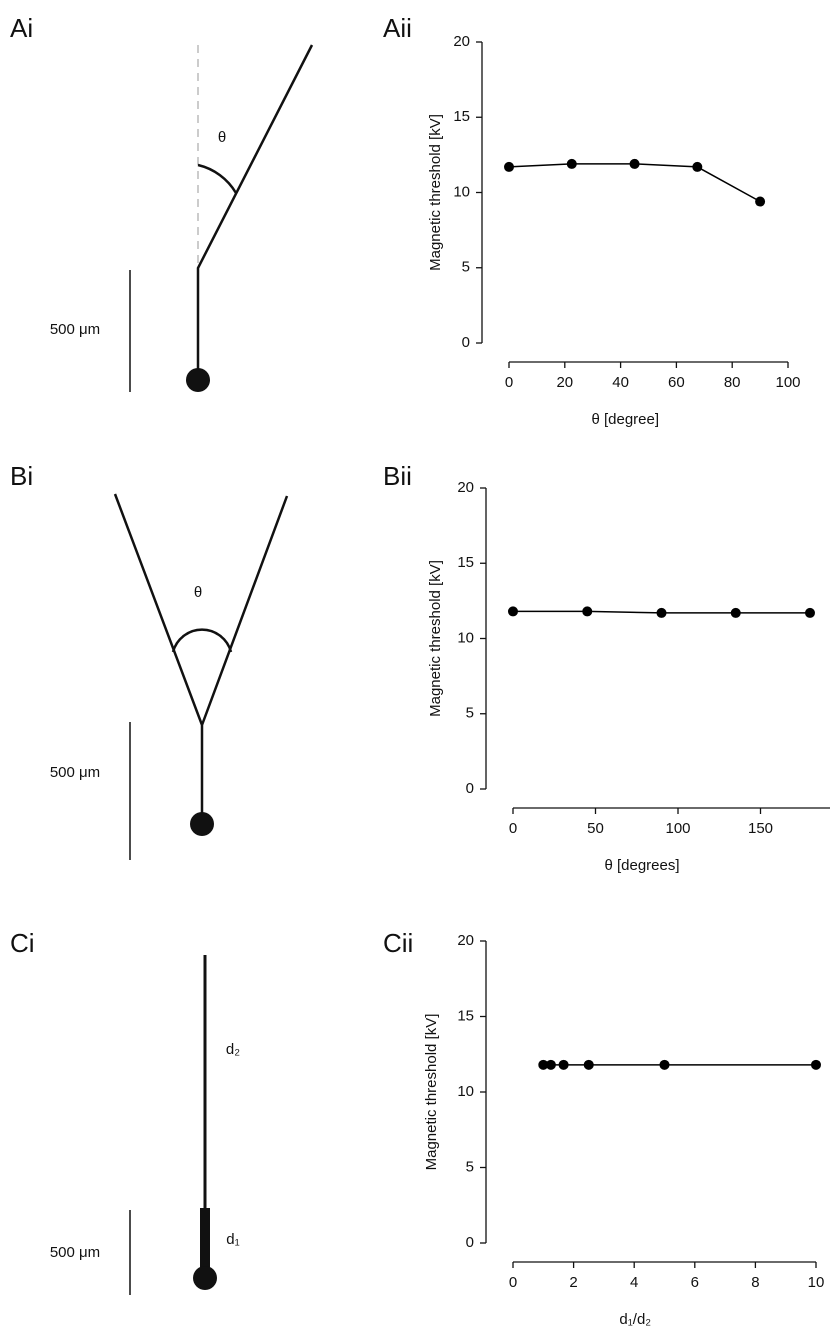  What do you see at coordinates (232, 1239) in the screenshot?
I see `d1-label: d₁` at bounding box center [232, 1239].